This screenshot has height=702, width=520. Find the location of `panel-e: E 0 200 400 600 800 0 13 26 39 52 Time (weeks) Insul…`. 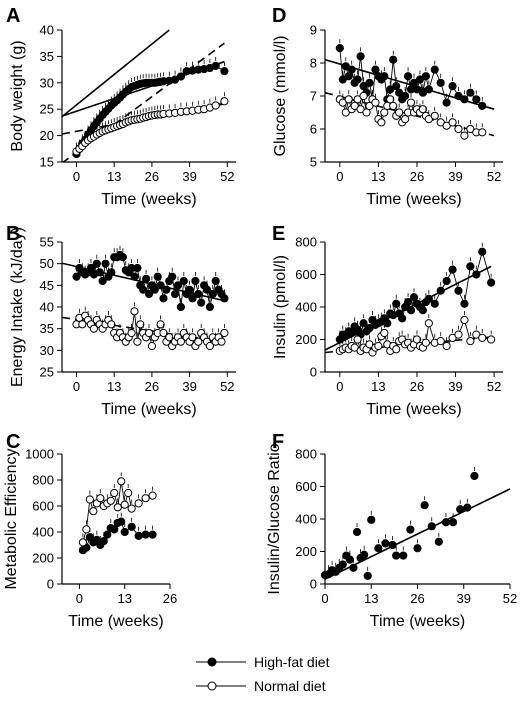

panel-e: E 0 200 400 600 800 0 13 26 39 52 Time (weeks) Insul… is located at coordinates (387, 320).